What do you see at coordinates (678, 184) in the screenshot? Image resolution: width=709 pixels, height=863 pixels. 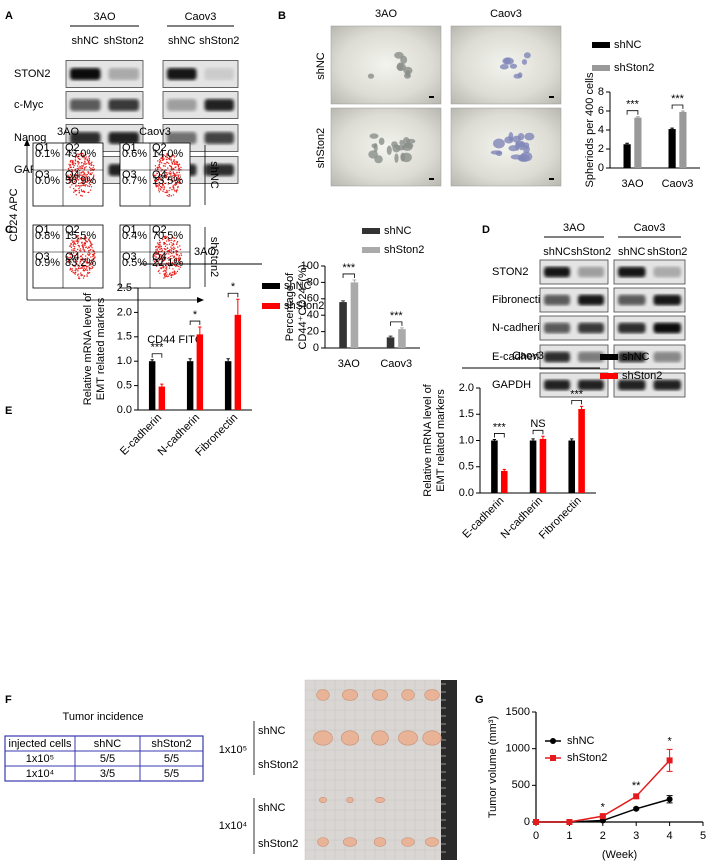 I see `x-tick-label: Caov3` at bounding box center [678, 184].